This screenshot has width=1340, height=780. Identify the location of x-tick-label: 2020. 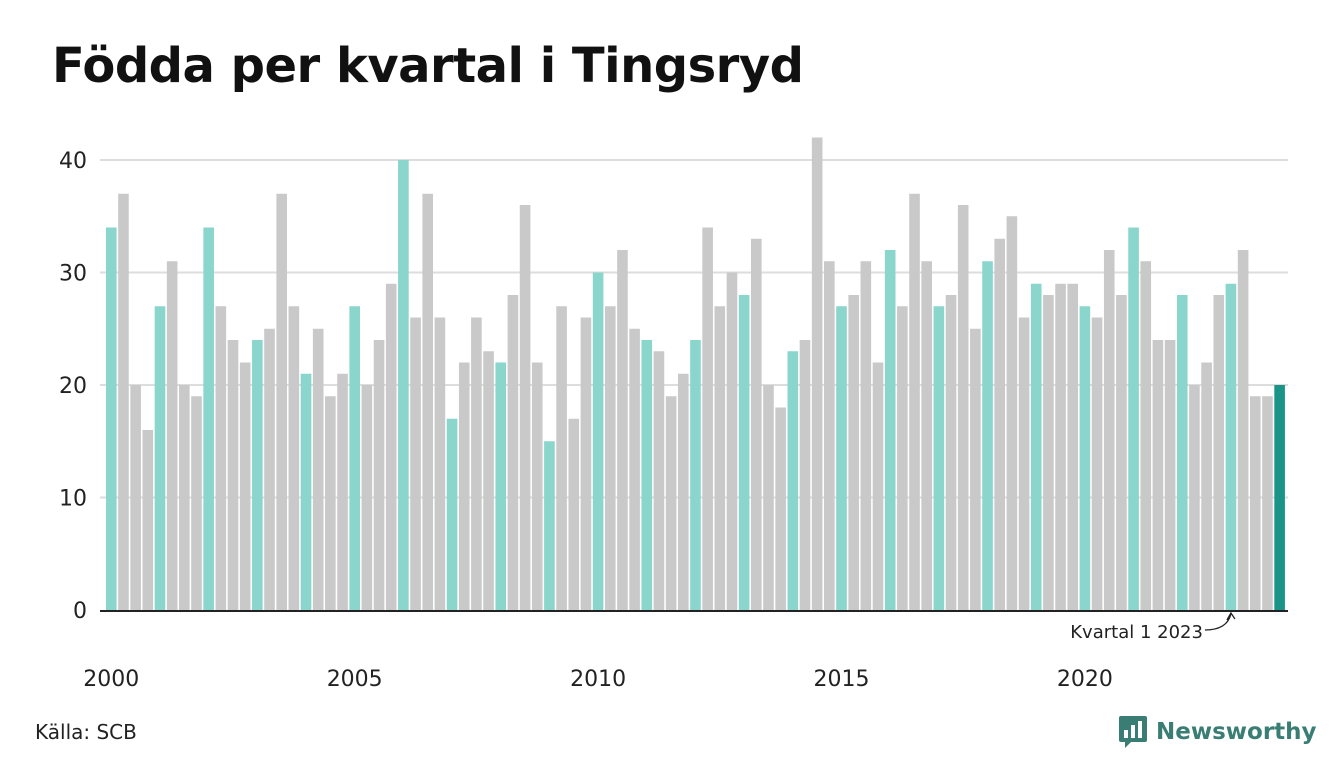
(1085, 679).